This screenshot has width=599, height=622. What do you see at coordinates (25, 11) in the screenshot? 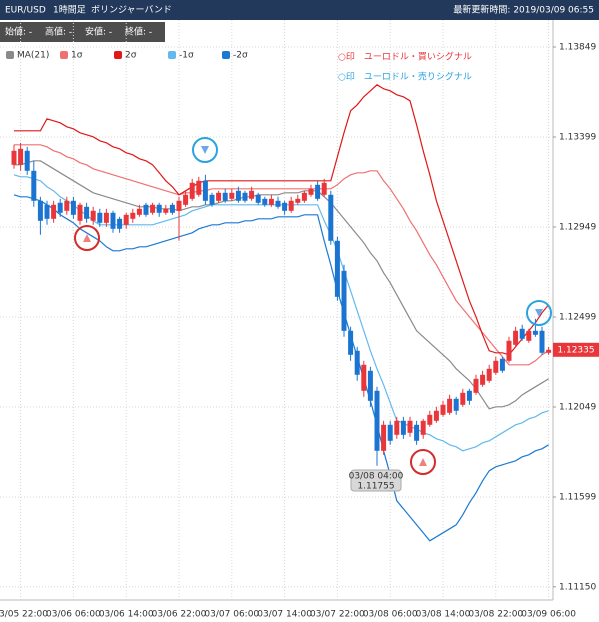
I see `pair: EUR/USD` at bounding box center [25, 11].